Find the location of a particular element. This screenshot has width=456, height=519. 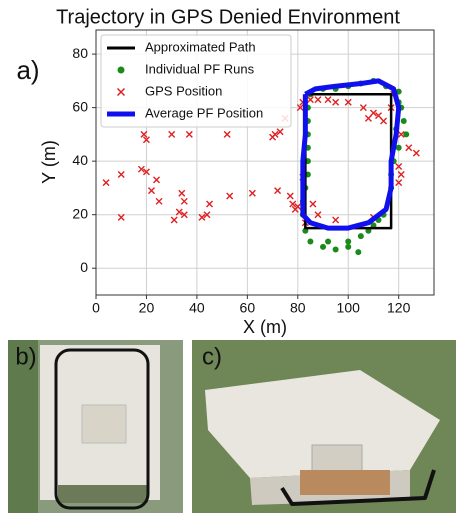

y-tick-label: 20 is located at coordinates (80, 213).